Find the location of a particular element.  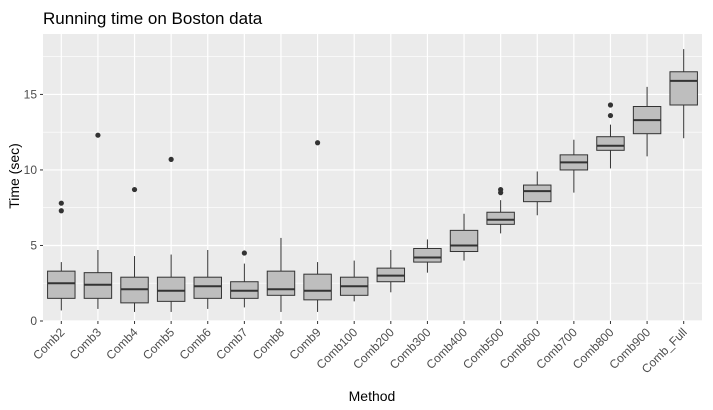

box-comb700 is located at coordinates (574, 166).